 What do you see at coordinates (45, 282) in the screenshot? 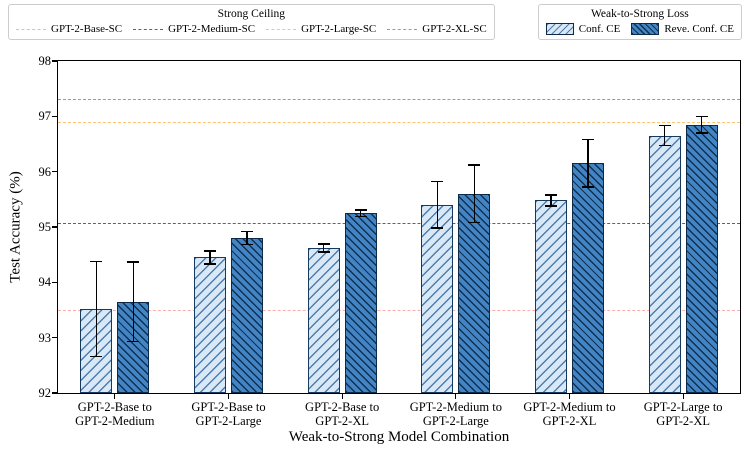
I see `y-tick-label: 94` at bounding box center [45, 282].